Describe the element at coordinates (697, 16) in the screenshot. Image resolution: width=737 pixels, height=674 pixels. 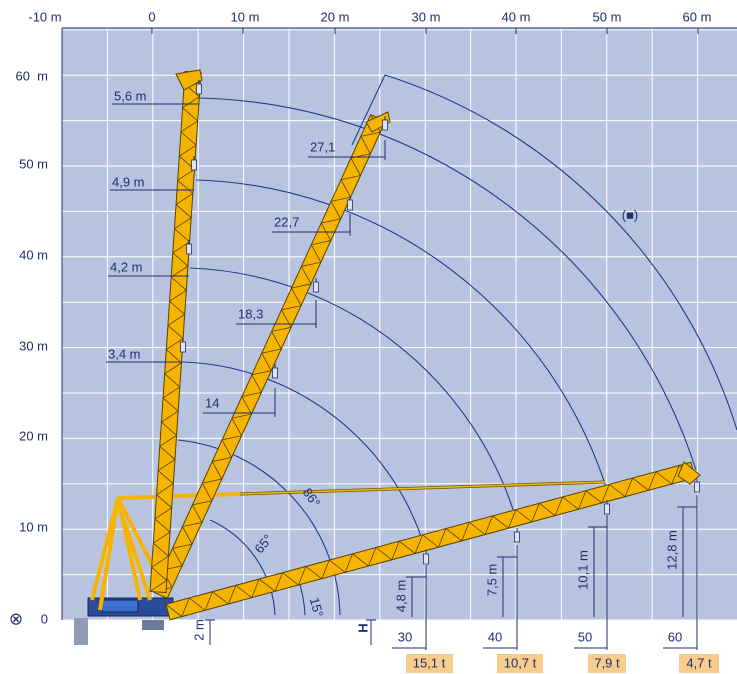
I see `x-label: 60 m` at that location.